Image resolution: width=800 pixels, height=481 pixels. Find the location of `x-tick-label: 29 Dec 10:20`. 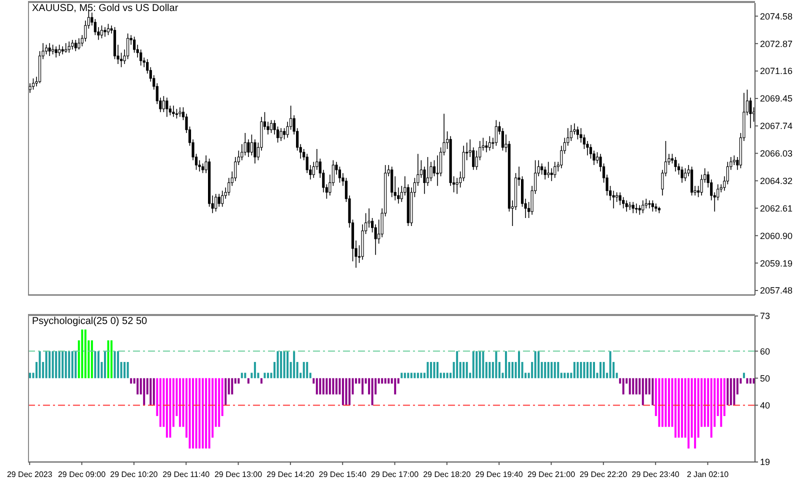

x-tick-label: 29 Dec 10:20 is located at coordinates (134, 474).